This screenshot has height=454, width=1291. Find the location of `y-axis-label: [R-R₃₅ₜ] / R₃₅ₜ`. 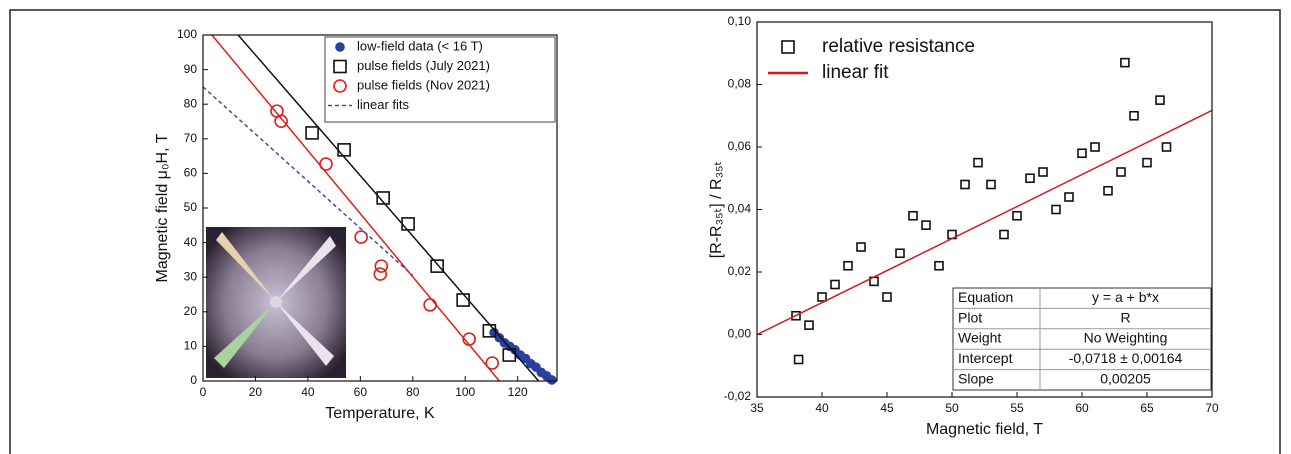

y-axis-label: [R-R₃₅ₜ] / R₃₅ₜ is located at coordinates (716, 210).